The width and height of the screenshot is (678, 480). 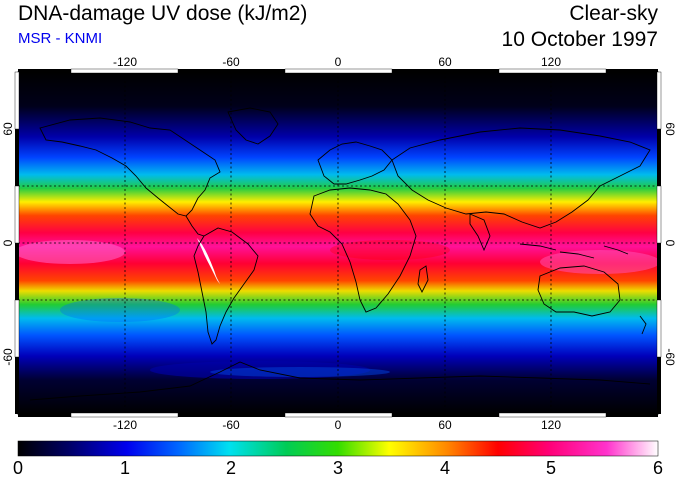 What do you see at coordinates (125, 468) in the screenshot?
I see `colorbar-label: 1` at bounding box center [125, 468].